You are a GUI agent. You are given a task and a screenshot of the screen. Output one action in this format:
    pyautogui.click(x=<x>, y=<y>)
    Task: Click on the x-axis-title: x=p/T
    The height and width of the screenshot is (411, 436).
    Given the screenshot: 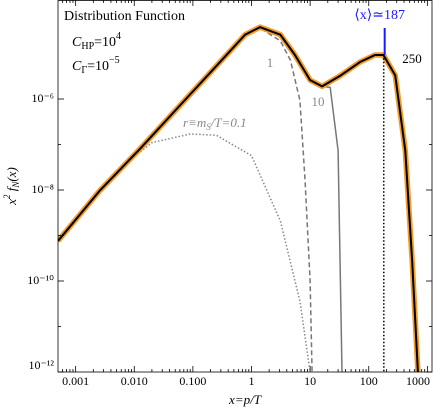 What is the action you would take?
    pyautogui.click(x=245, y=399)
    